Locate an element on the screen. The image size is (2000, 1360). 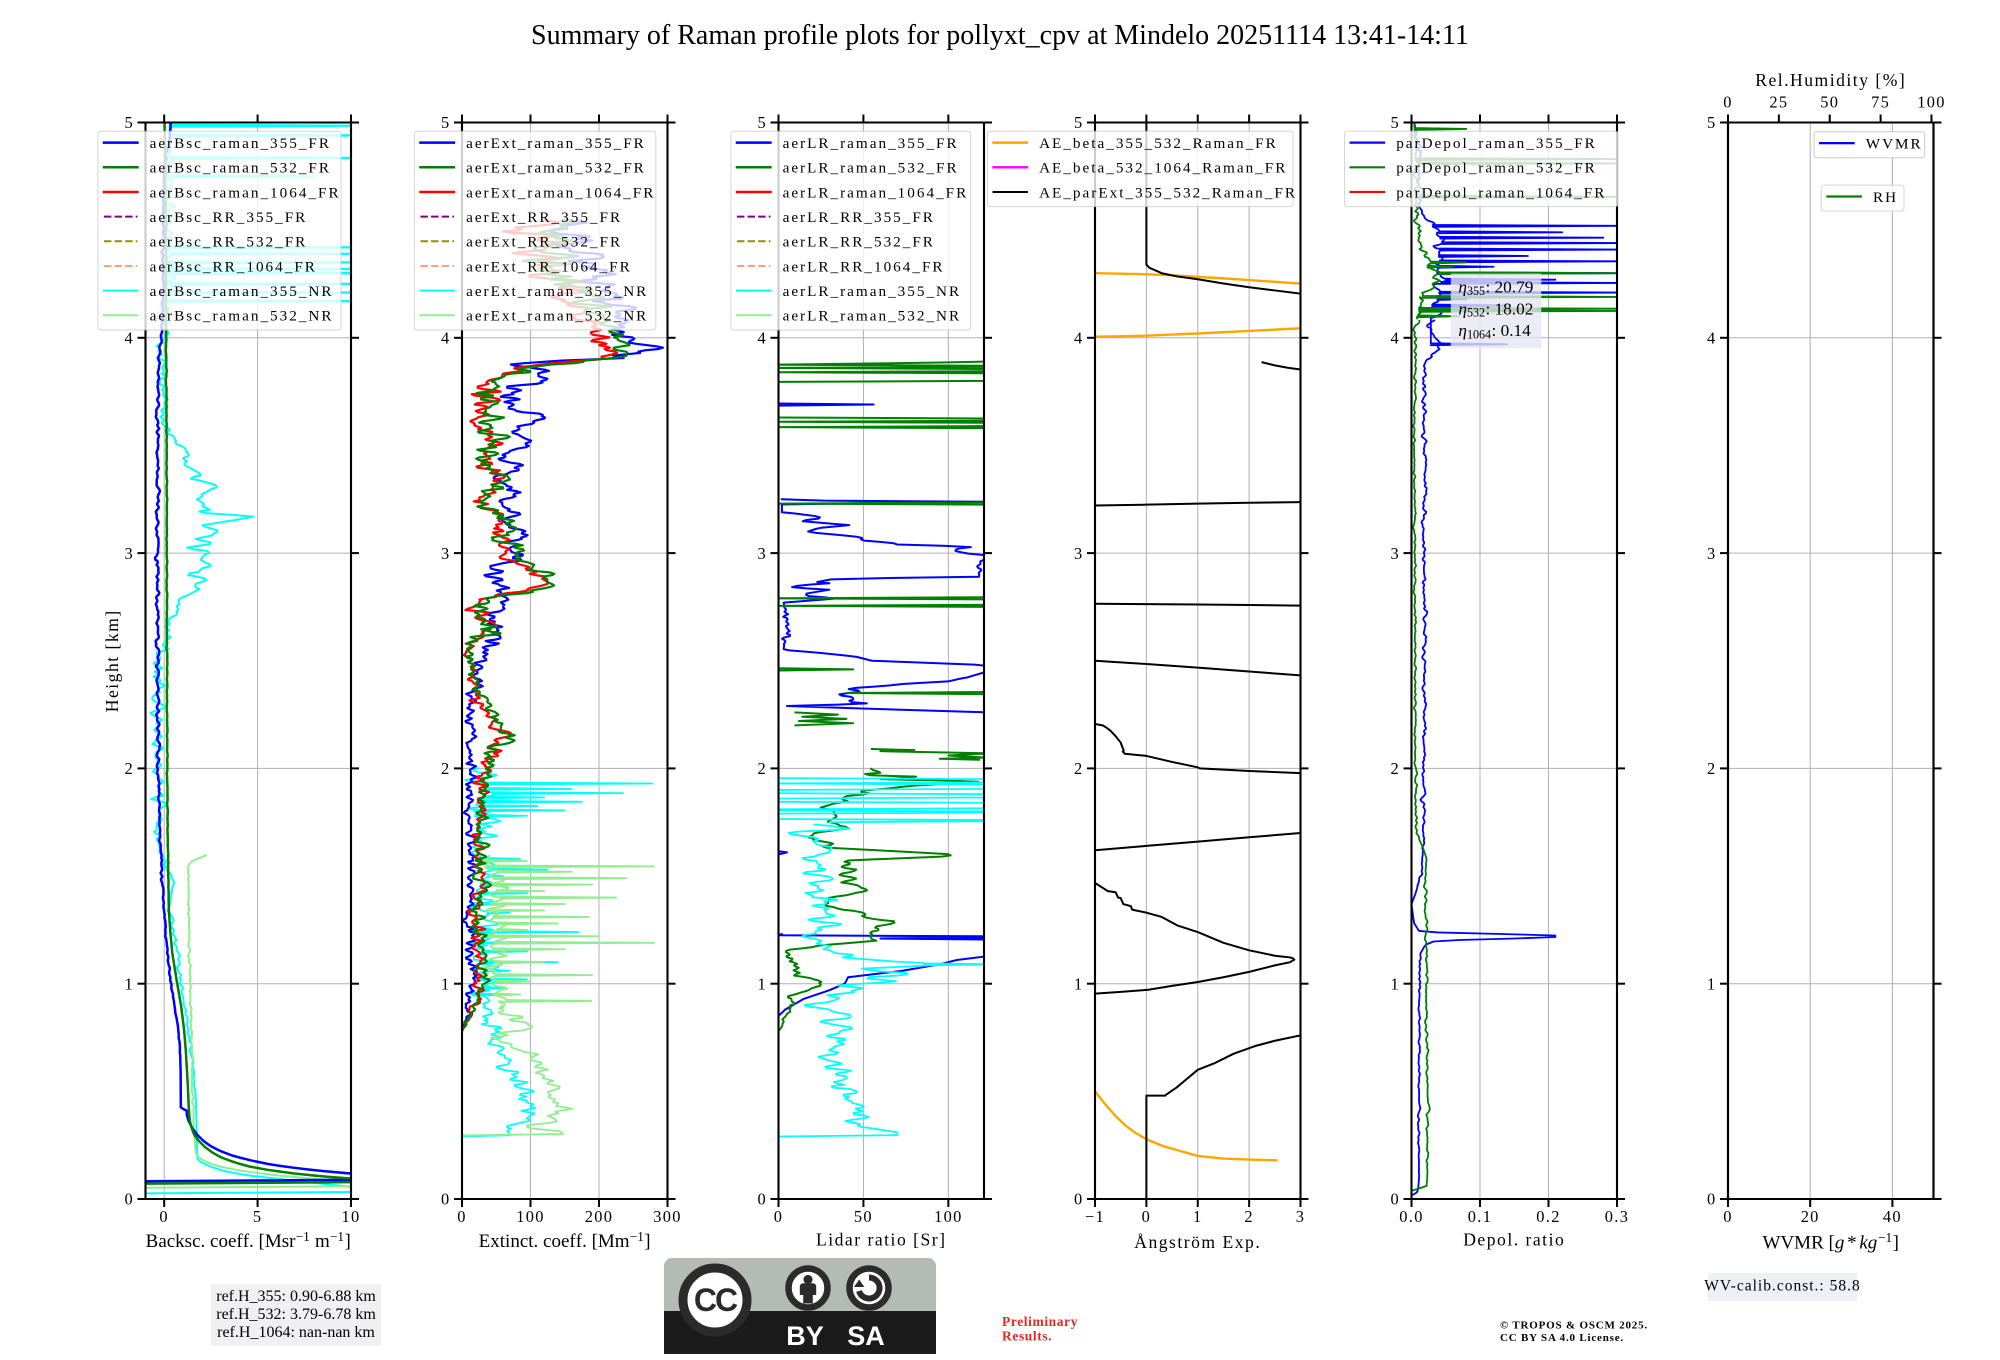
svg-text:η 1 0 6: η 1 0 6 4 : 0 . 1 4 is located at coordinates (1506, 331).